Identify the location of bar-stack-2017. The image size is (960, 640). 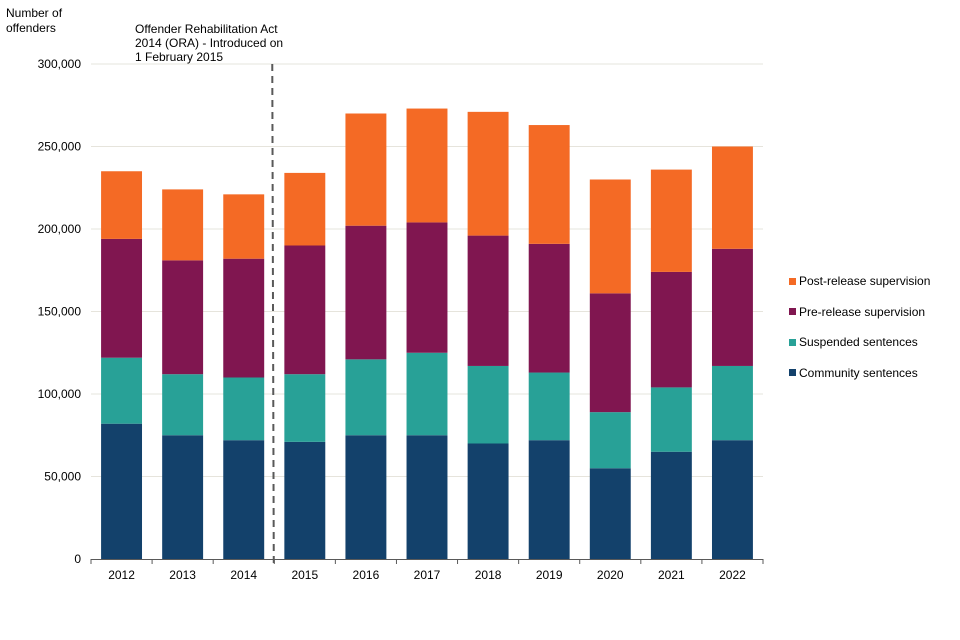
(427, 333).